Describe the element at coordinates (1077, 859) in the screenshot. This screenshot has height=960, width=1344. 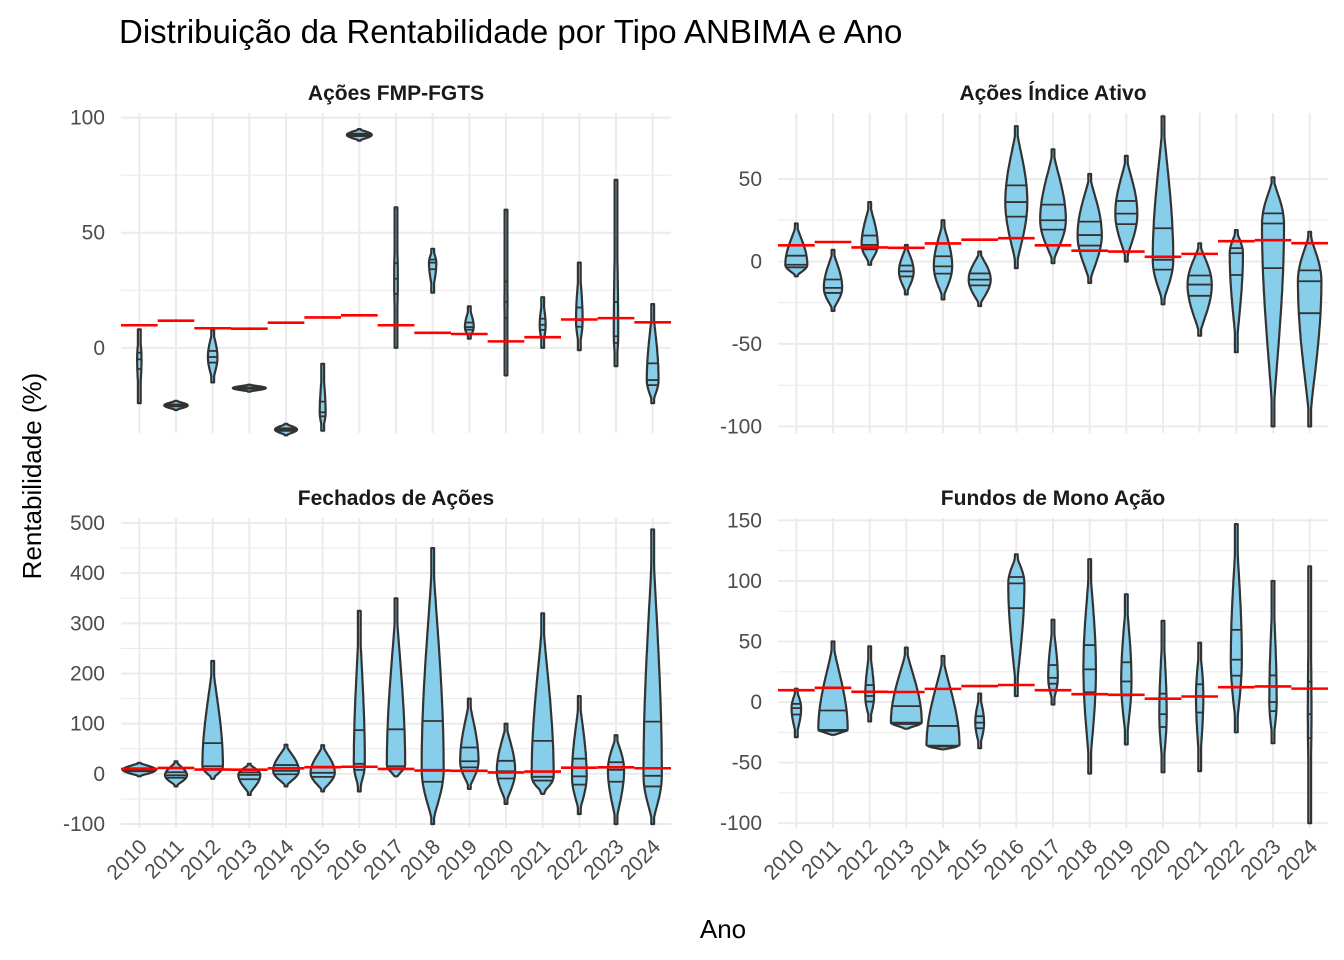
I see `x-tick-label: 2018` at that location.